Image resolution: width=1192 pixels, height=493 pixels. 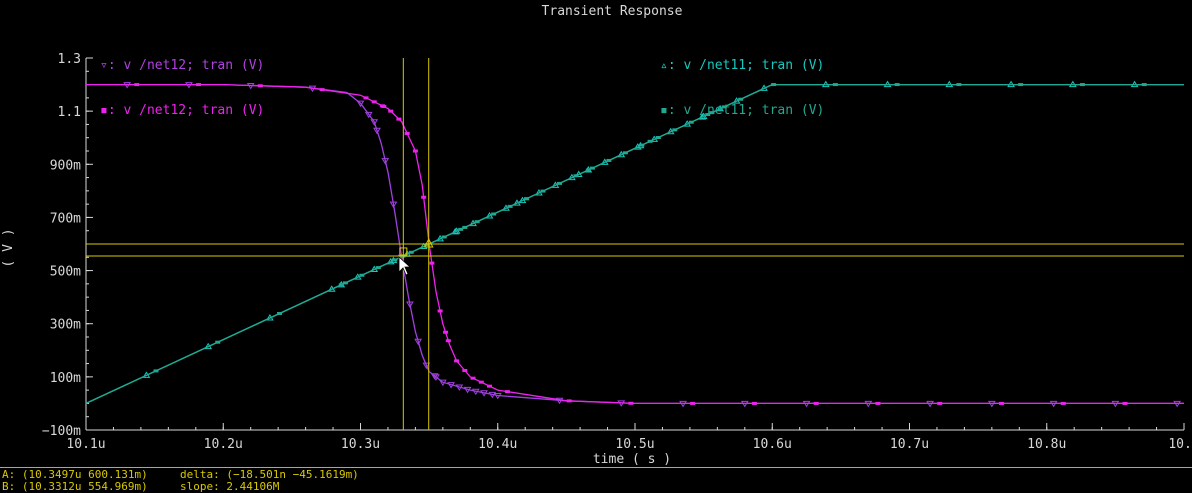 I want to click on legend-item-net12-square: ▪: v /net12; tran (V), so click(x=182, y=110).